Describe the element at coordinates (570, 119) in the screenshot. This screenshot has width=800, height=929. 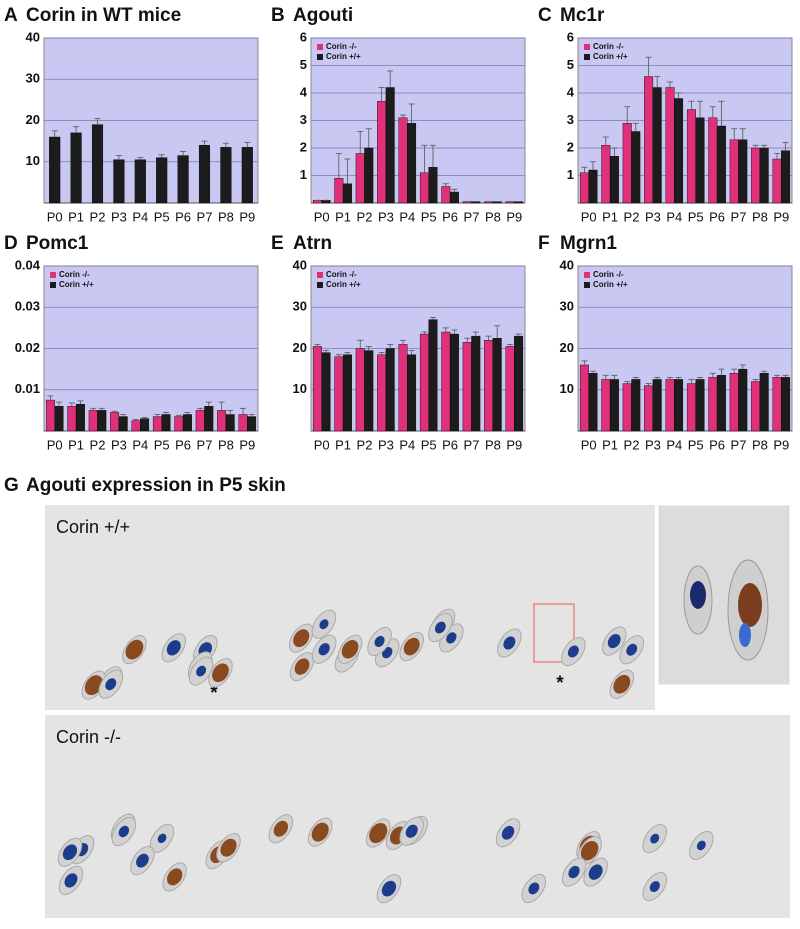
I see `y-tick-label: 3` at that location.